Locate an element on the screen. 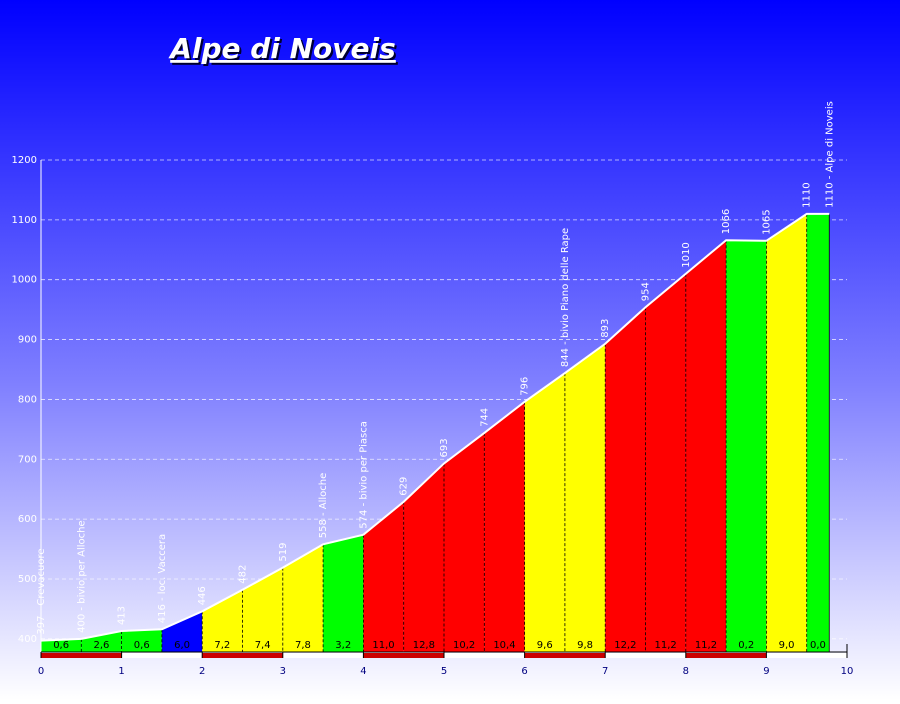  point-label: 1066 is located at coordinates (726, 221).